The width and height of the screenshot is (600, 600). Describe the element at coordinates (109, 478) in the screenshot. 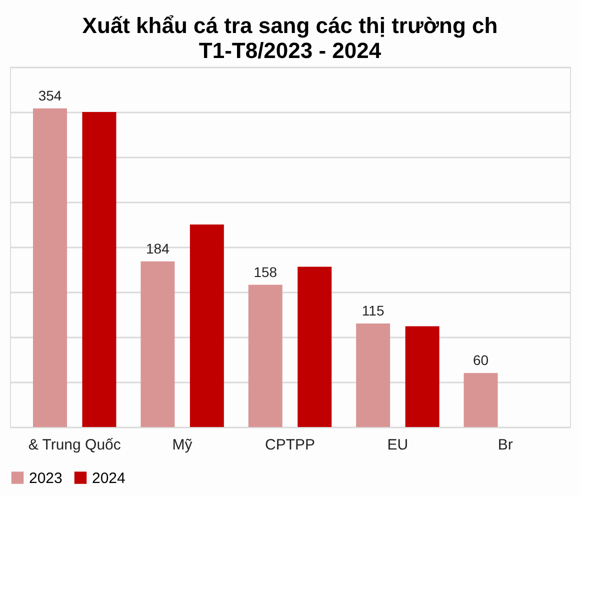

I see `legend-label: 2024` at that location.